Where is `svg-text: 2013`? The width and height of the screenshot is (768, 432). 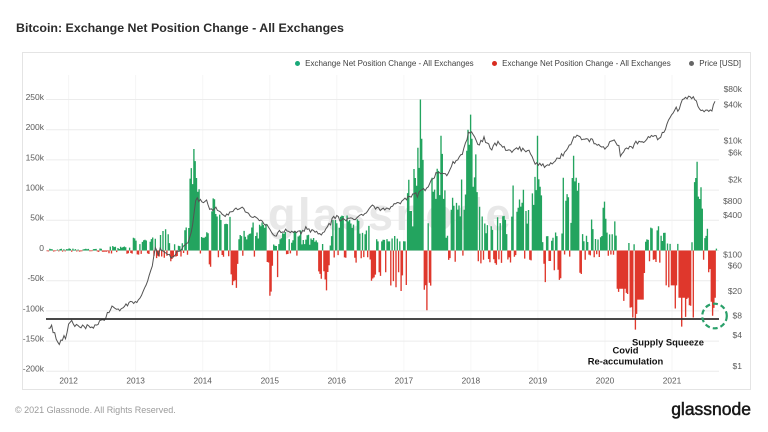 svg-text: 2013 is located at coordinates (135, 381).